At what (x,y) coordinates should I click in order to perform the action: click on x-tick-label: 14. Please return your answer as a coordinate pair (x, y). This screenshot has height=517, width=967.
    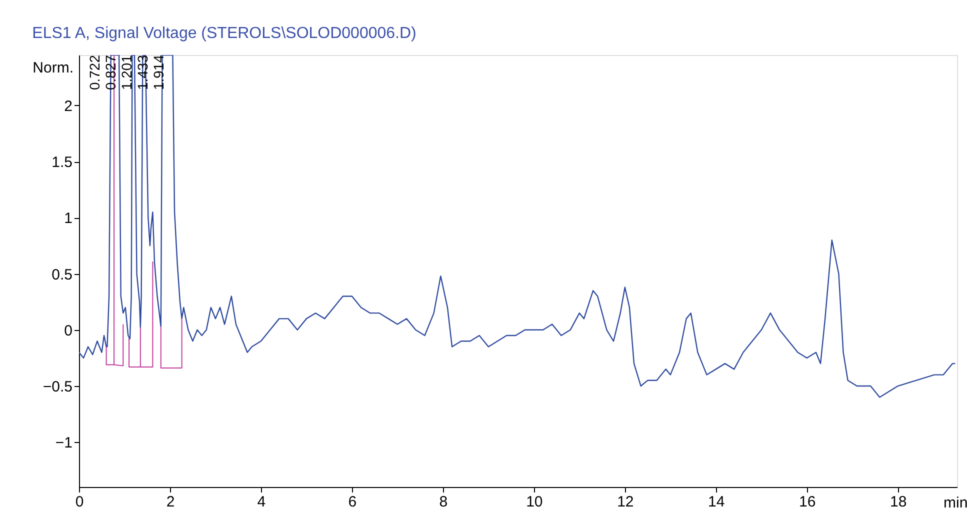
    Looking at the image, I should click on (716, 502).